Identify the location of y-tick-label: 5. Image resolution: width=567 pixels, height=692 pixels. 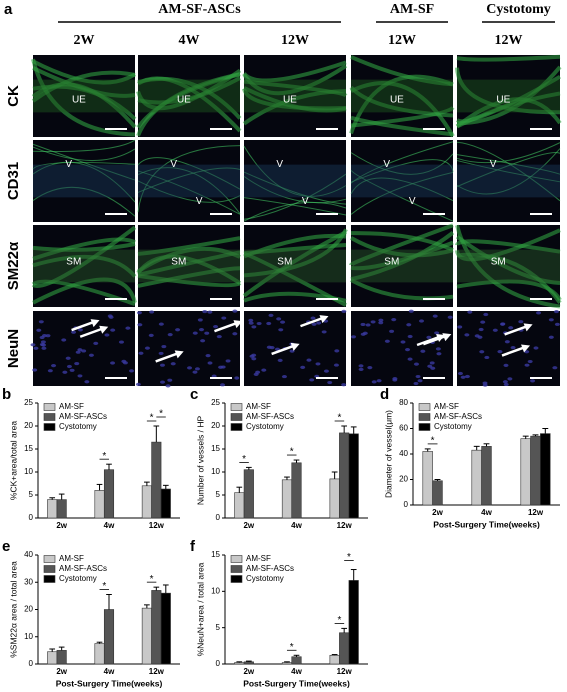
(31, 494).